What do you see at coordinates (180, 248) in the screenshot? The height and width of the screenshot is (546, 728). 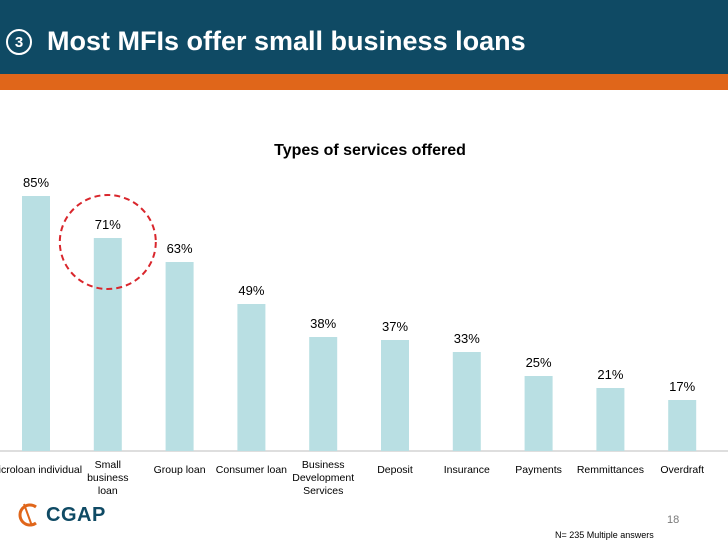 I see `data-label-3: 63%` at bounding box center [180, 248].